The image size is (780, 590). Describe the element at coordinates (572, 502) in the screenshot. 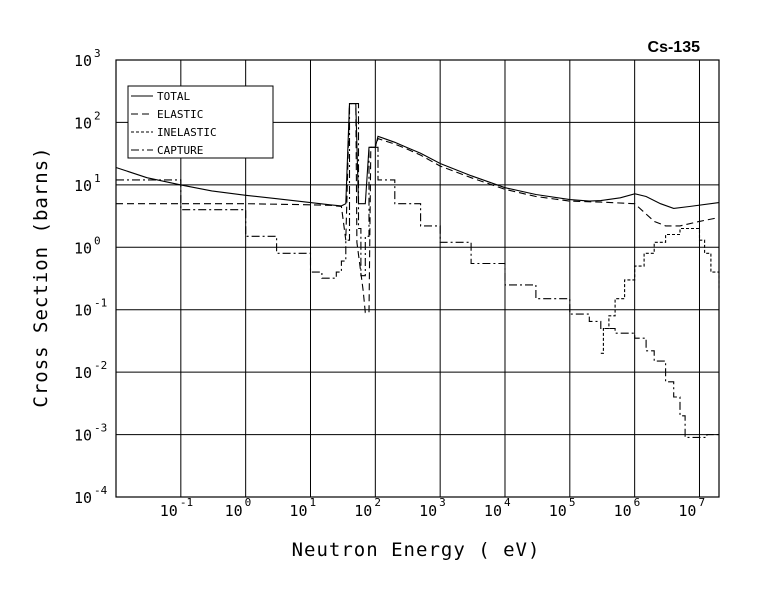

I see `svg-text: 5` at that location.